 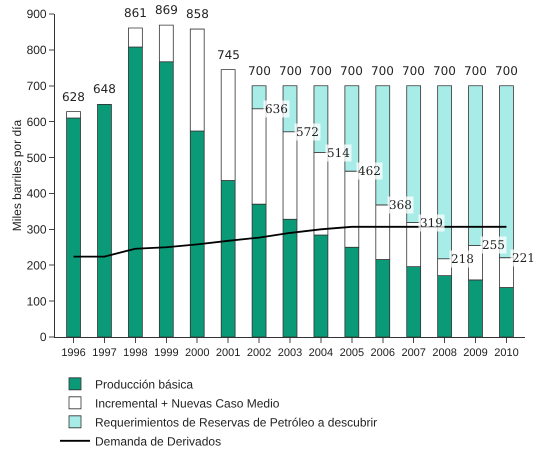 I want to click on y-tick-label: 500, so click(x=36, y=157).